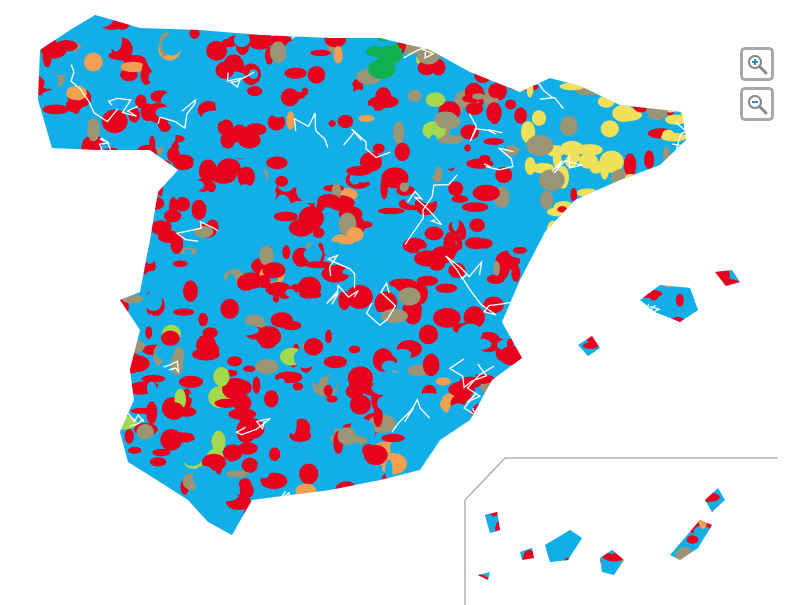 The image size is (786, 605). I want to click on zoom-out-button, so click(757, 104).